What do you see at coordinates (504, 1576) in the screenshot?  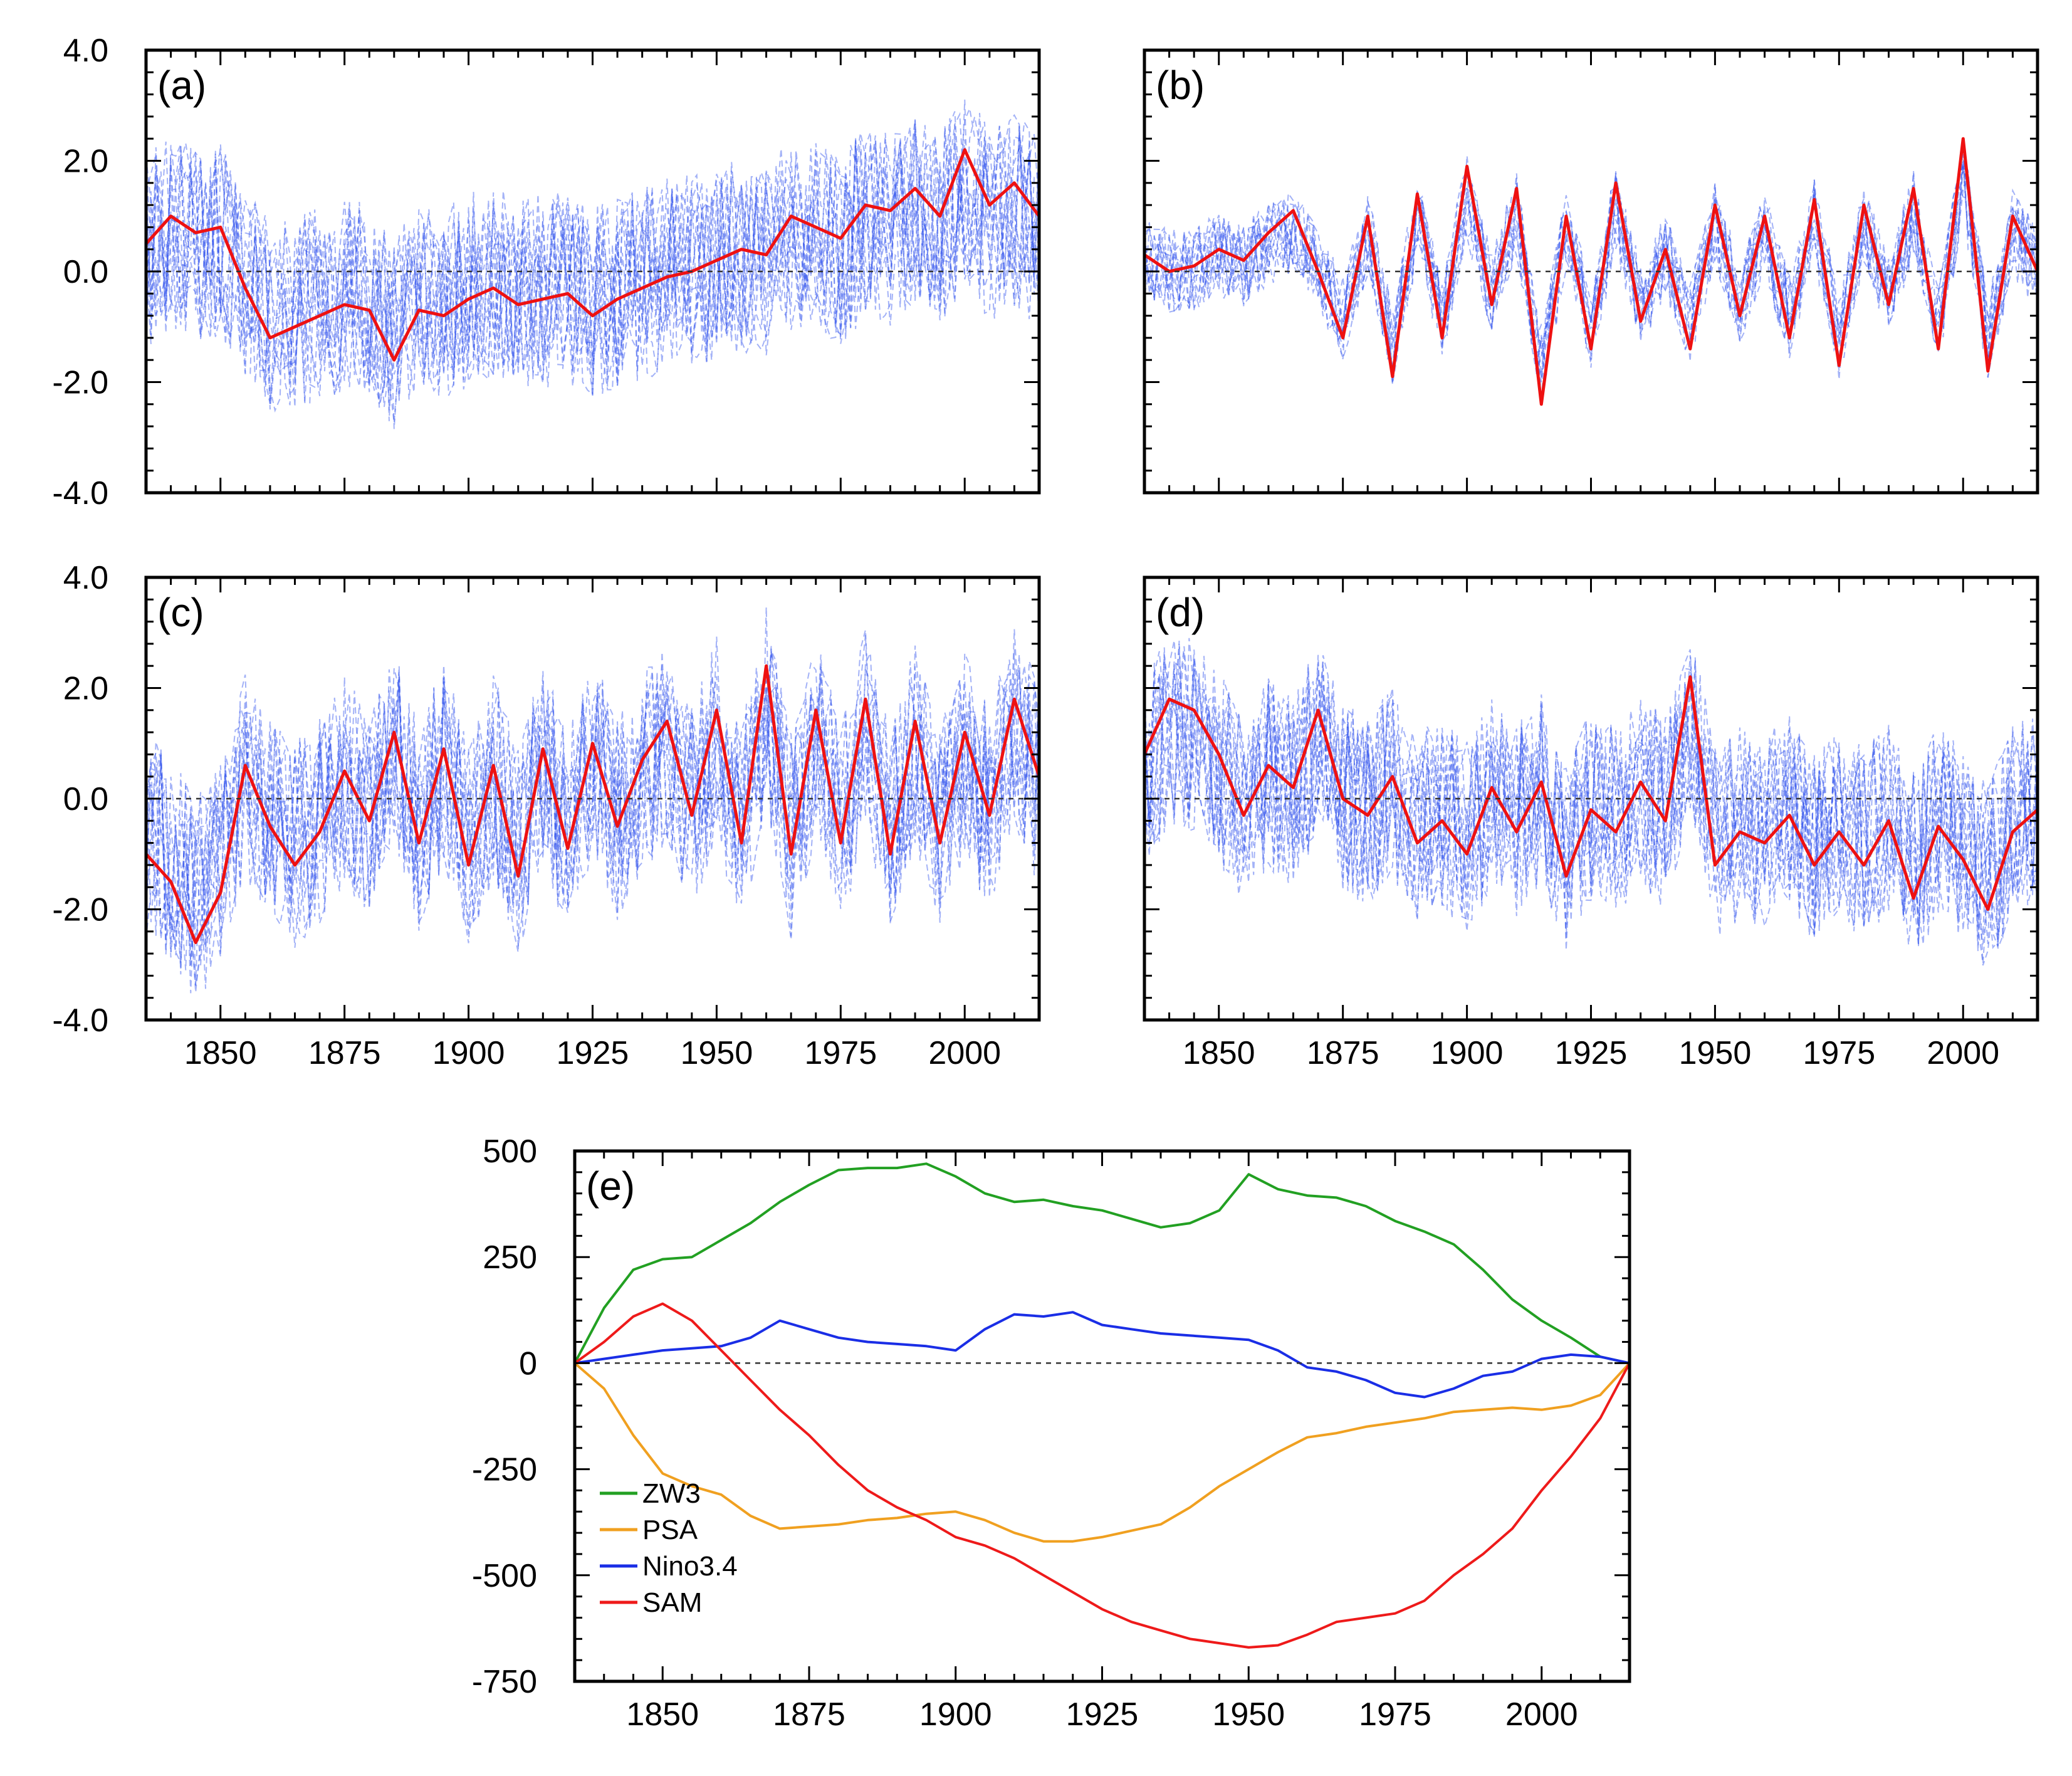 I see `y-tick-label: -500` at bounding box center [504, 1576].